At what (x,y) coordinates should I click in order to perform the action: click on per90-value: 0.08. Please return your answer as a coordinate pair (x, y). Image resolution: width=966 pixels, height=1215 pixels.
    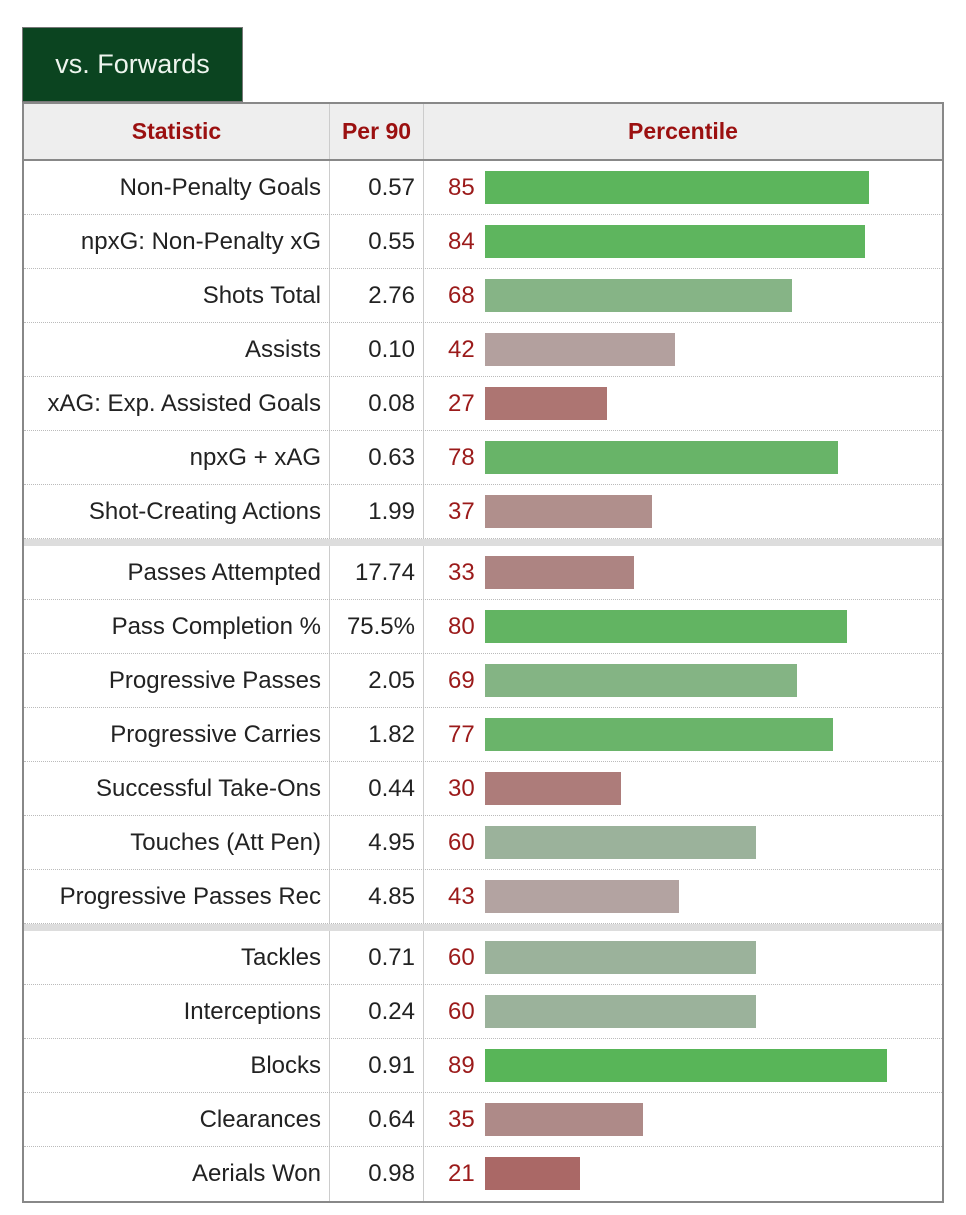
    Looking at the image, I should click on (377, 403).